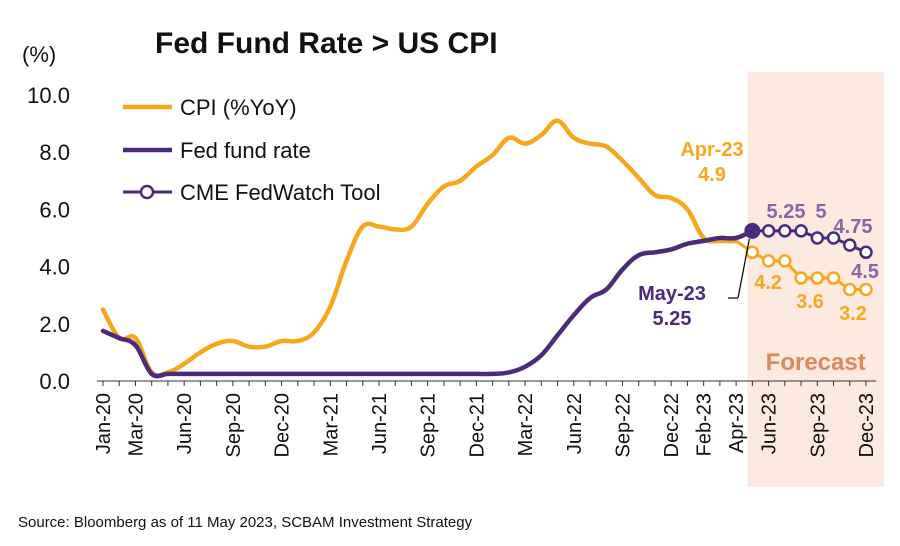  What do you see at coordinates (711, 150) in the screenshot?
I see `annotation-apr23-label: Apr-23` at bounding box center [711, 150].